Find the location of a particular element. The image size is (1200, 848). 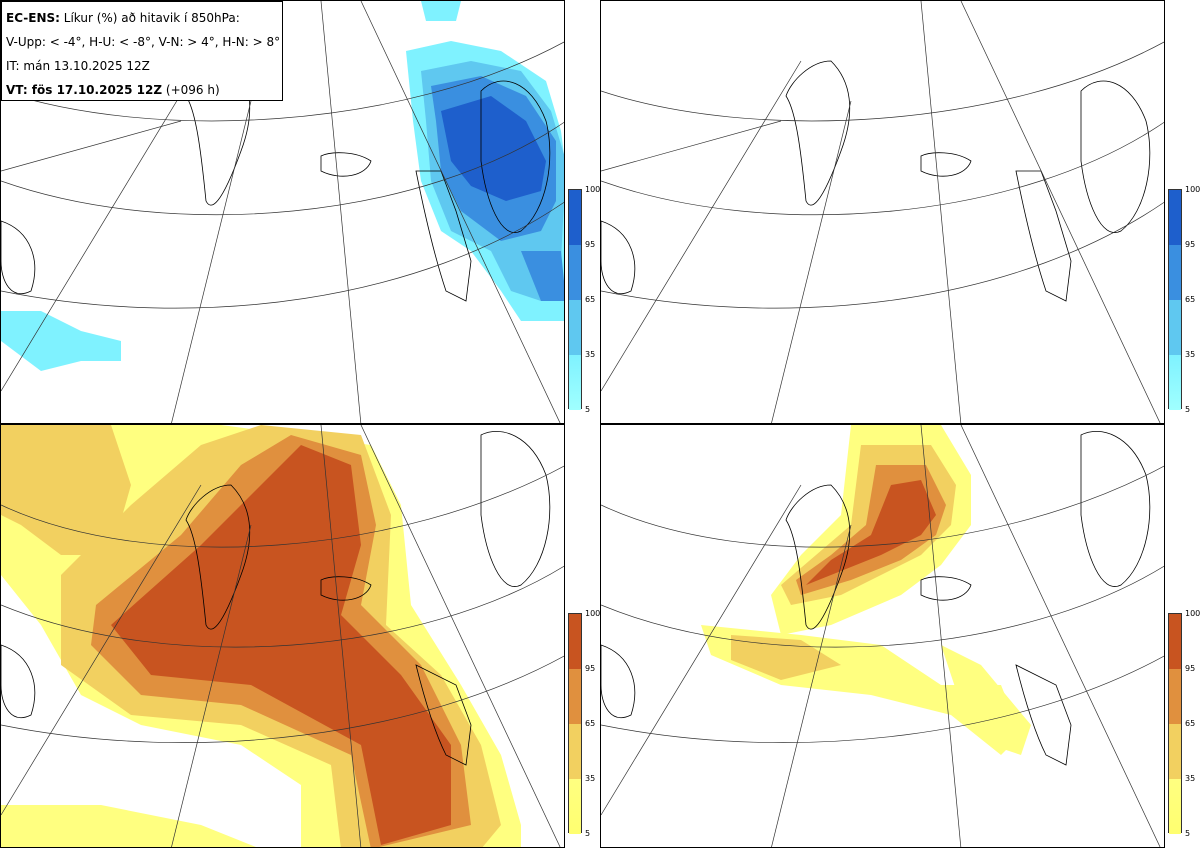

initial-time-line: IT: mán 13.10.2025 12Z is located at coordinates (78, 66).